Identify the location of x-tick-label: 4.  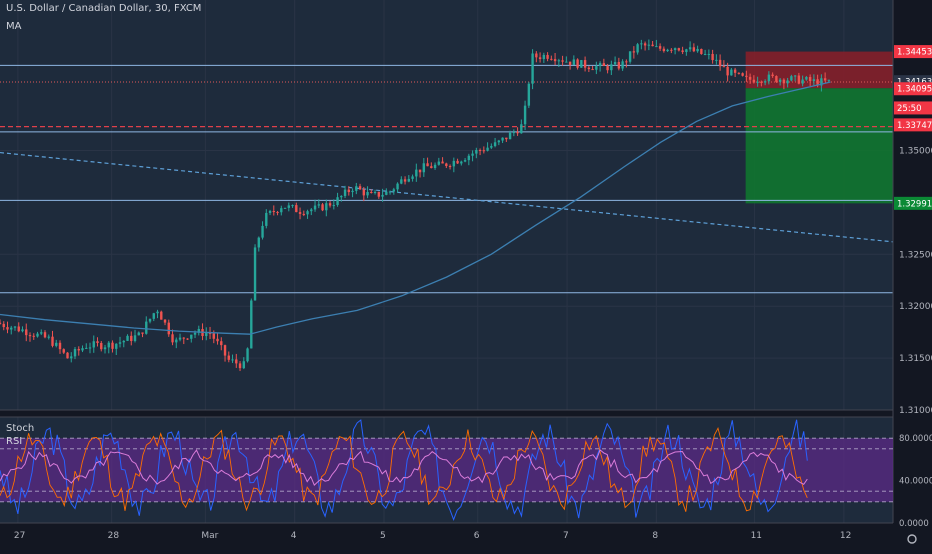
(294, 536).